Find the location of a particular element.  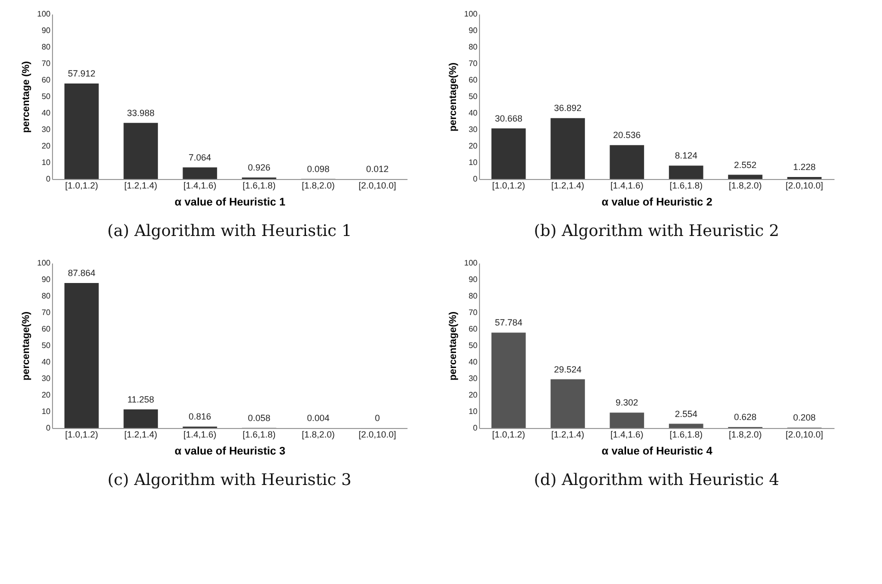

data-label: 0.004 is located at coordinates (318, 417).